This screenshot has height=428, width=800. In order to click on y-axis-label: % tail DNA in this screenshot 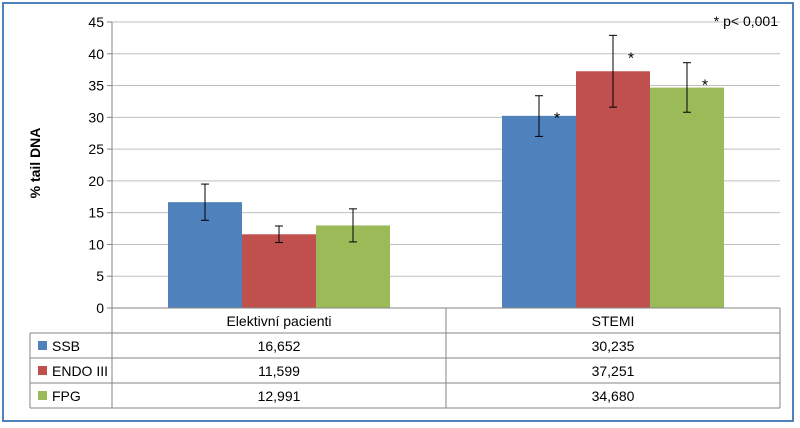, I will do `click(35, 163)`.